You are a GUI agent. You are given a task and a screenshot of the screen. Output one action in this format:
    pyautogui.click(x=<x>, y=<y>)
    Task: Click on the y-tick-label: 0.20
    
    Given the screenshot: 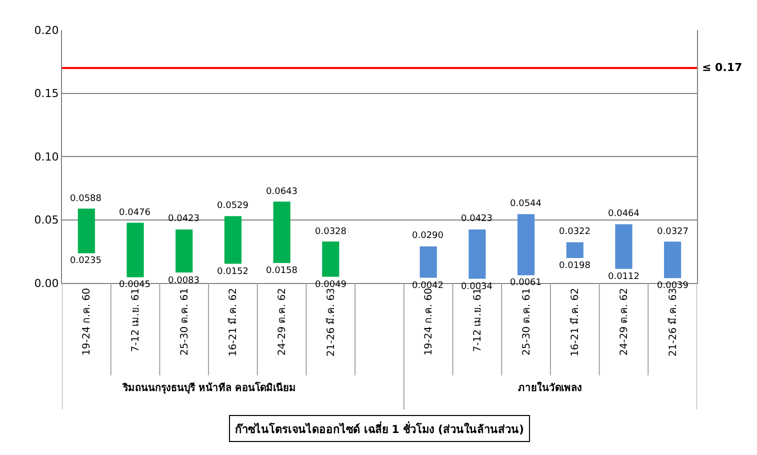 What is the action you would take?
    pyautogui.click(x=46, y=30)
    